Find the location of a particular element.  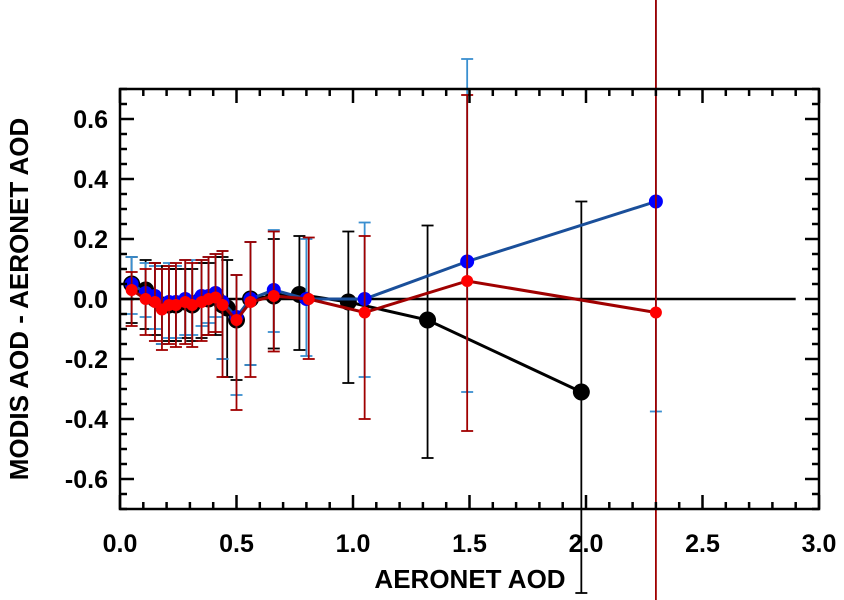

x-tick-label: 0.0 is located at coordinates (120, 544).